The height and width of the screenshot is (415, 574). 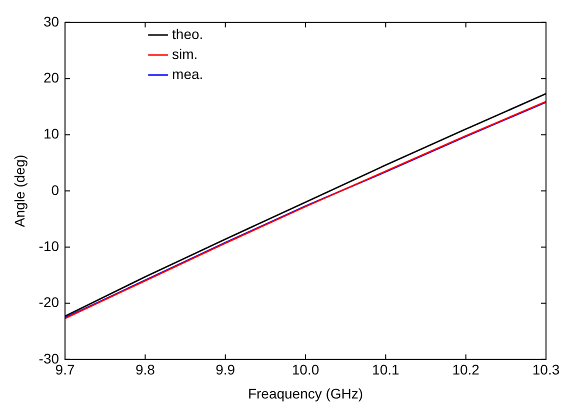 I want to click on y-tick-label: 20, so click(x=51, y=77).